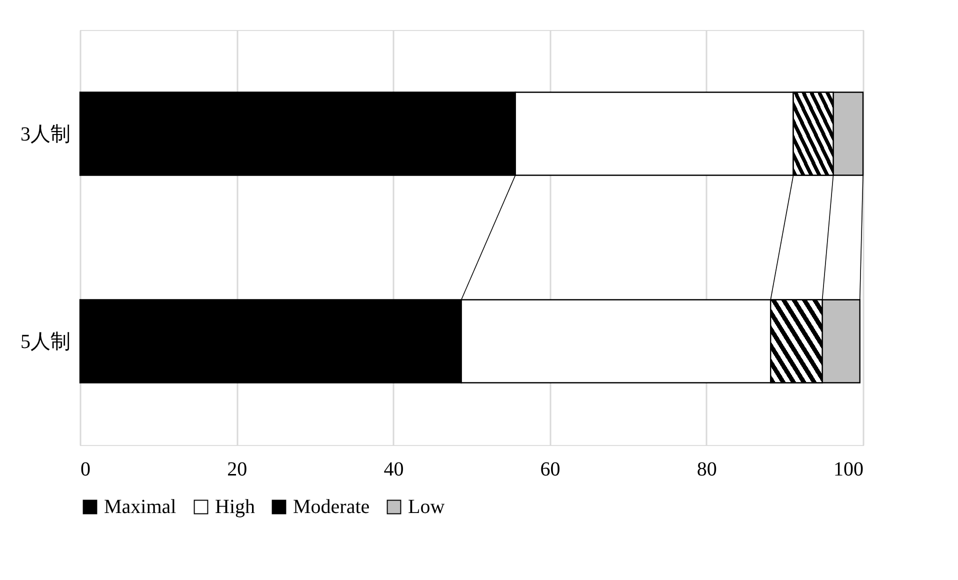  What do you see at coordinates (45, 341) in the screenshot?
I see `y-tick-label: 5人制` at bounding box center [45, 341].